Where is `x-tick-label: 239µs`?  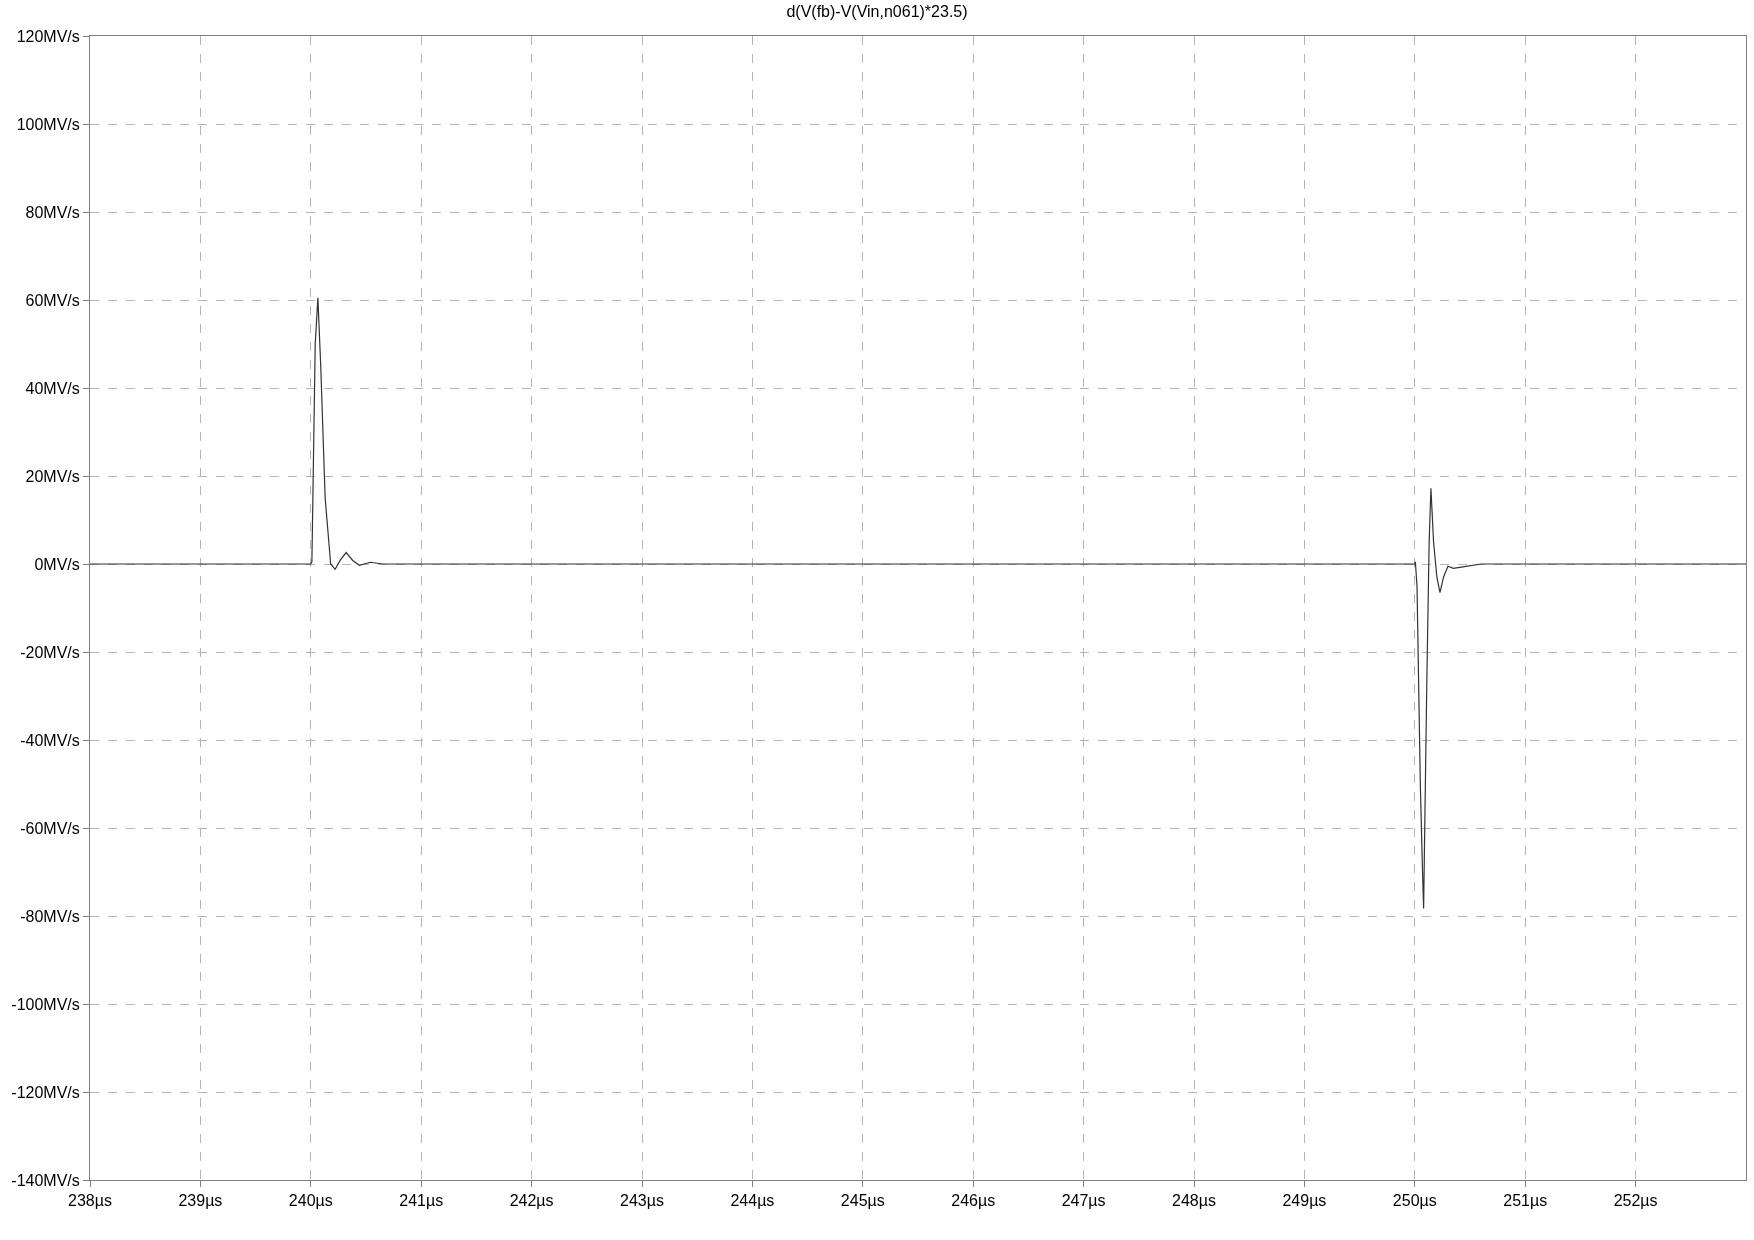
x-tick-label: 239µs is located at coordinates (200, 1201).